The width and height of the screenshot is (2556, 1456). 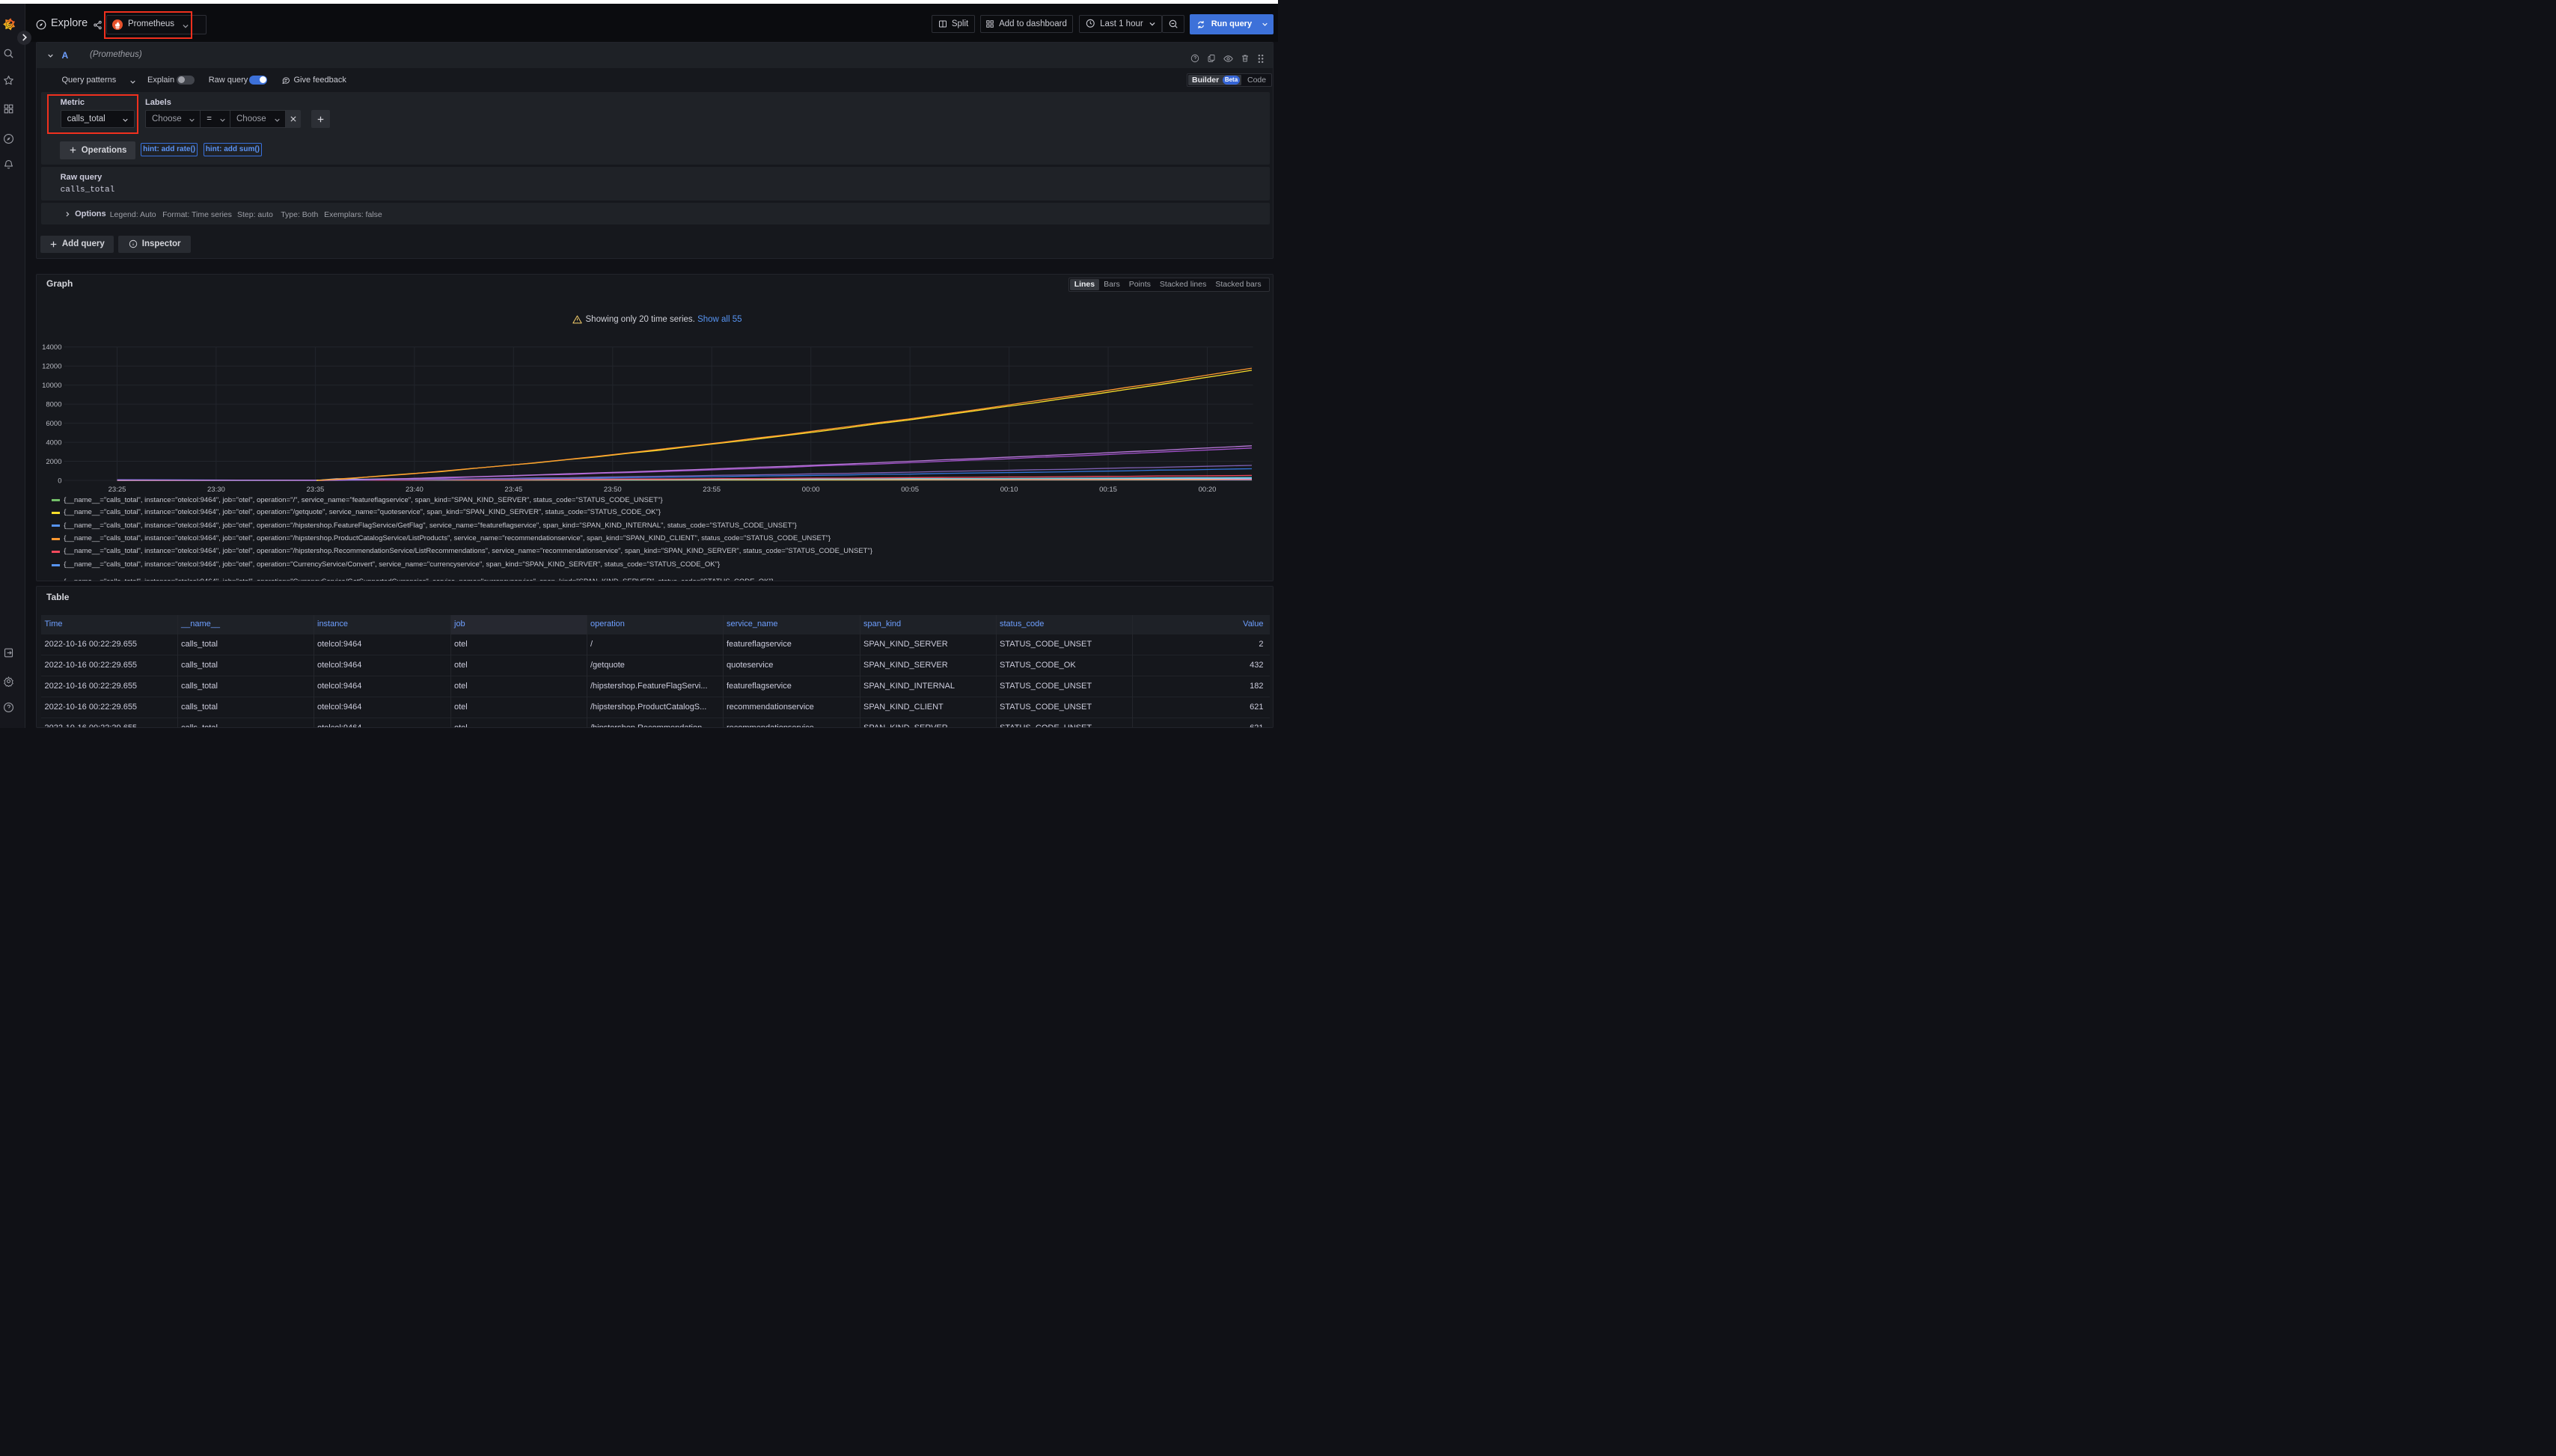 What do you see at coordinates (52, 347) in the screenshot?
I see `svg-text: 14000` at bounding box center [52, 347].